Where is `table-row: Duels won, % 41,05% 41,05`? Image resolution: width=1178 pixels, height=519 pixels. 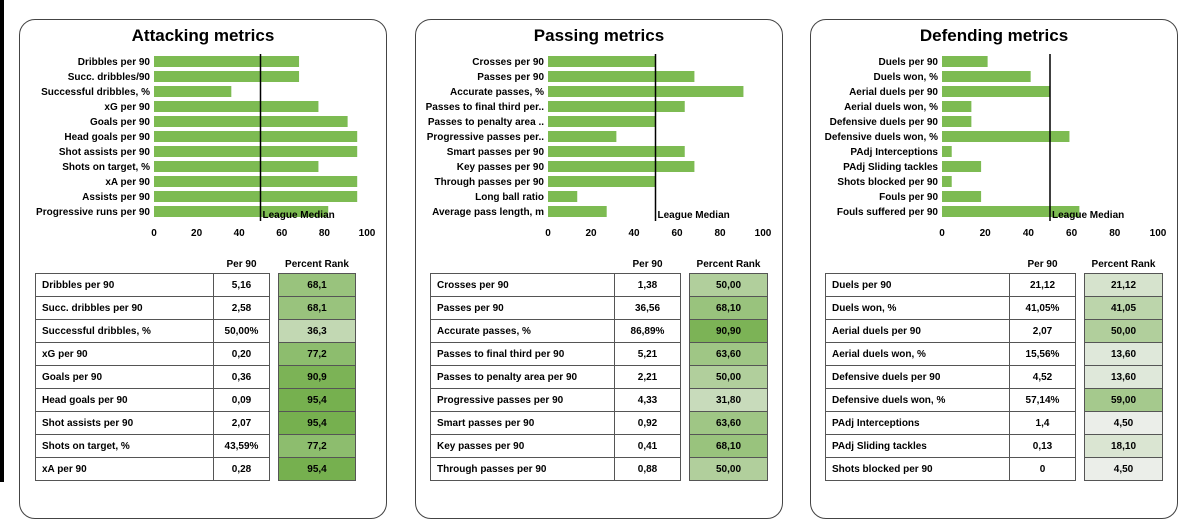
table-row: Duels won, % 41,05% 41,05 is located at coordinates (994, 308).